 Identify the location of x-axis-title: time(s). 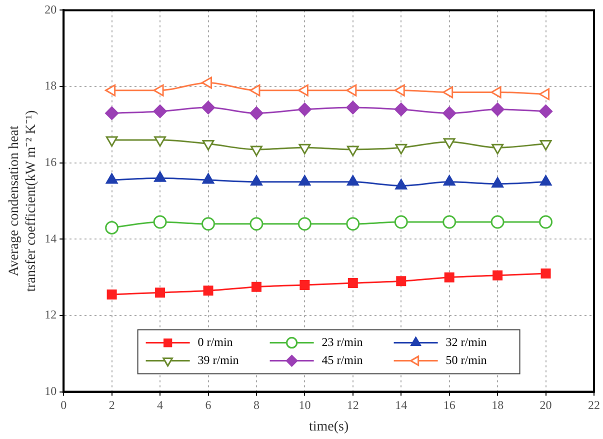
(328, 426).